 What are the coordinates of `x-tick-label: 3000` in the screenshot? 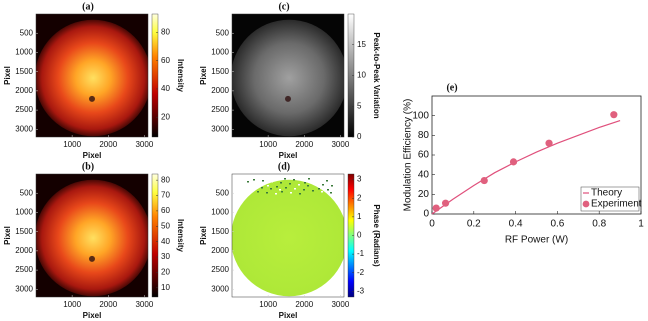 It's located at (340, 304).